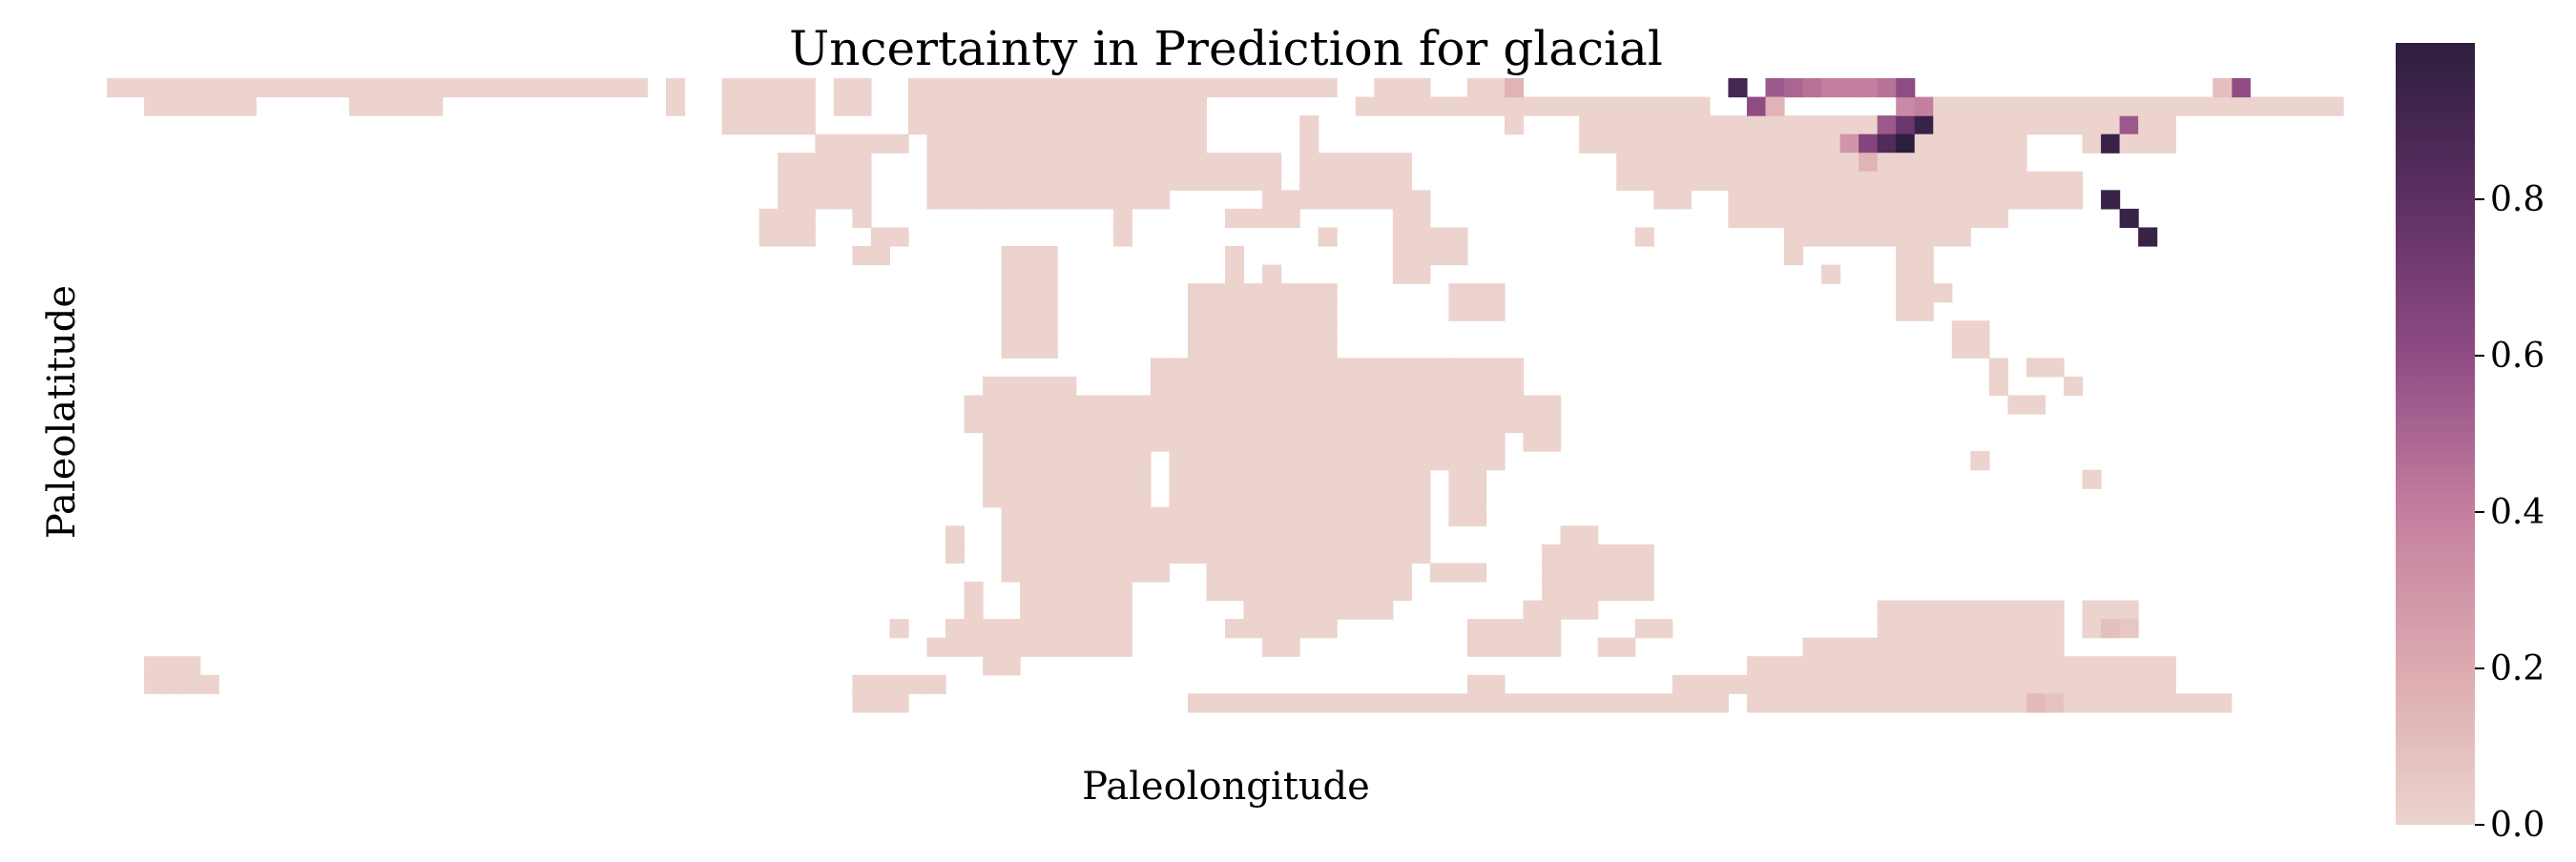 This screenshot has width=2576, height=862. What do you see at coordinates (1226, 48) in the screenshot?
I see `chart-title: Uncertainty in Prediction for glacial` at bounding box center [1226, 48].